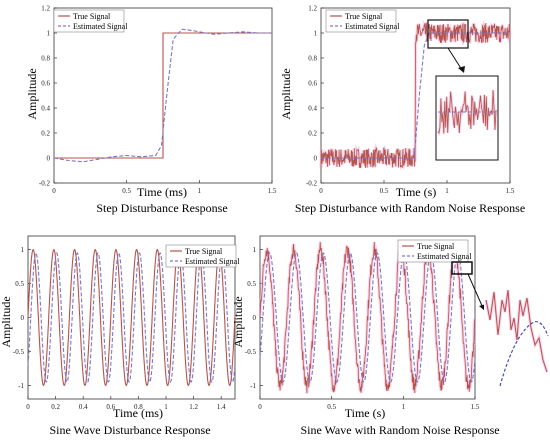  Describe the element at coordinates (524, 354) in the screenshot. I see `inset-estimated-signal` at that location.